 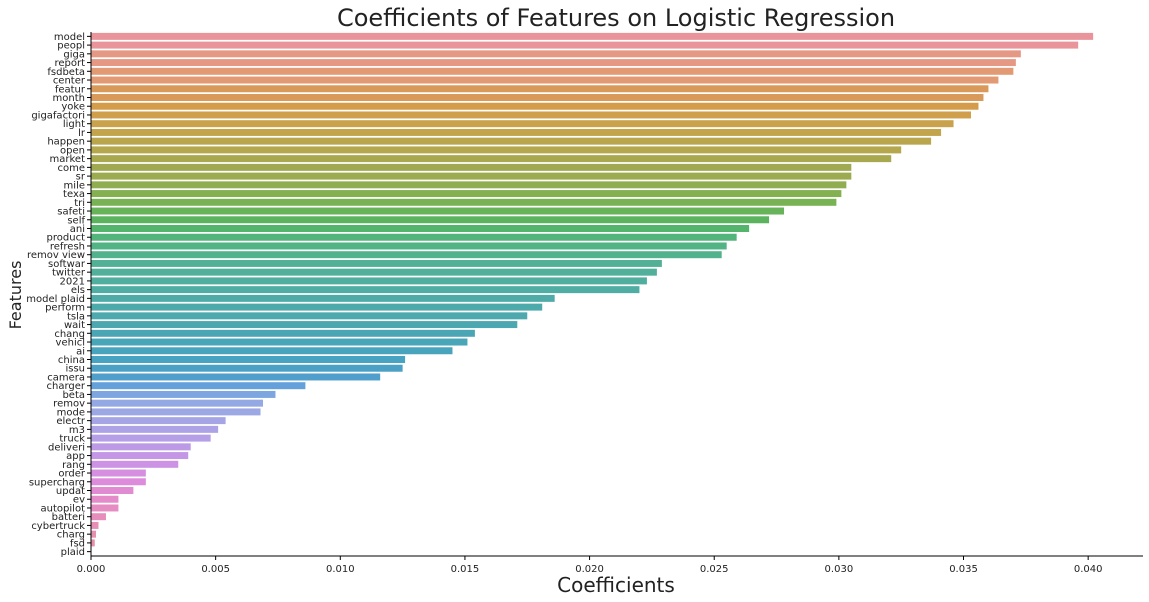 I want to click on x-tick-label: 0.030, so click(x=839, y=569).